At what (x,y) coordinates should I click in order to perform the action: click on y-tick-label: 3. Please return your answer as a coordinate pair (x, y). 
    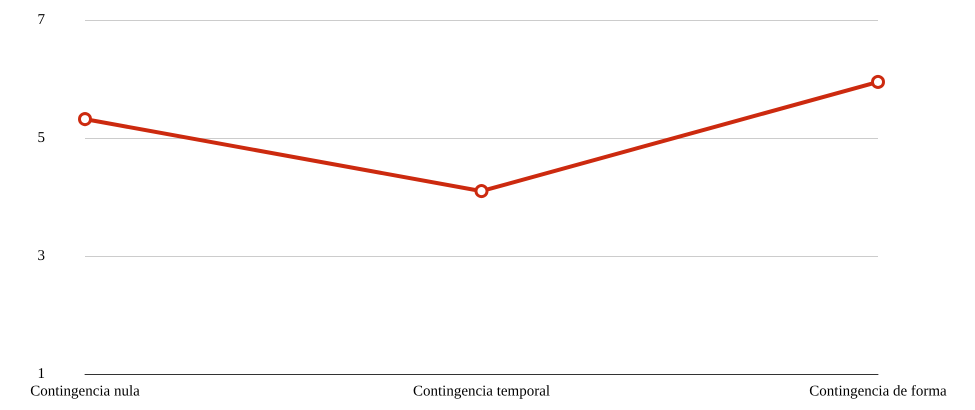
    Looking at the image, I should click on (41, 256).